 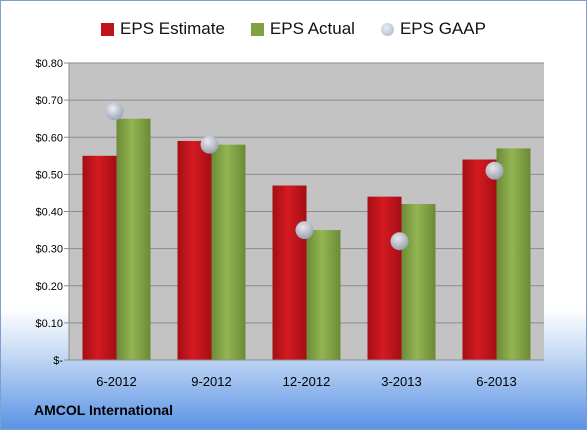 What do you see at coordinates (49, 287) in the screenshot?
I see `y-tick-label: $0.20` at bounding box center [49, 287].